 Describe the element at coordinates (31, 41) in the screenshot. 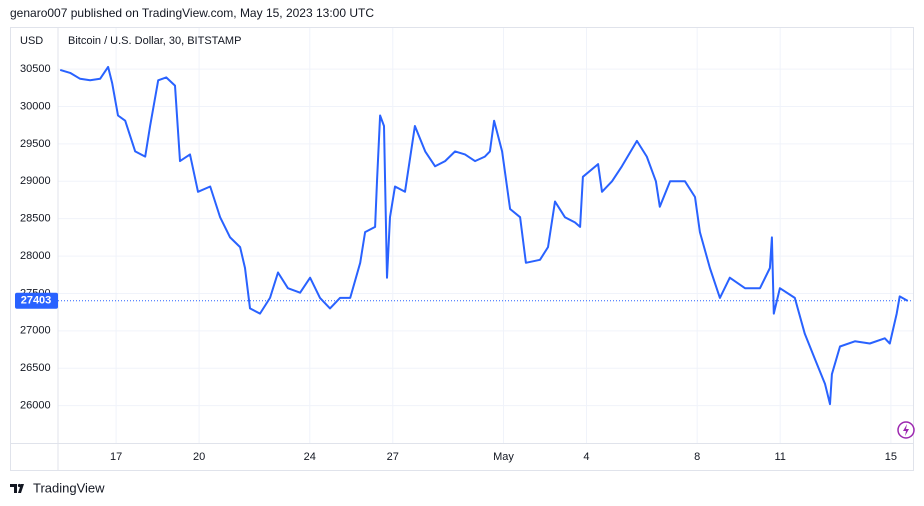

I see `y-unit: USD` at that location.